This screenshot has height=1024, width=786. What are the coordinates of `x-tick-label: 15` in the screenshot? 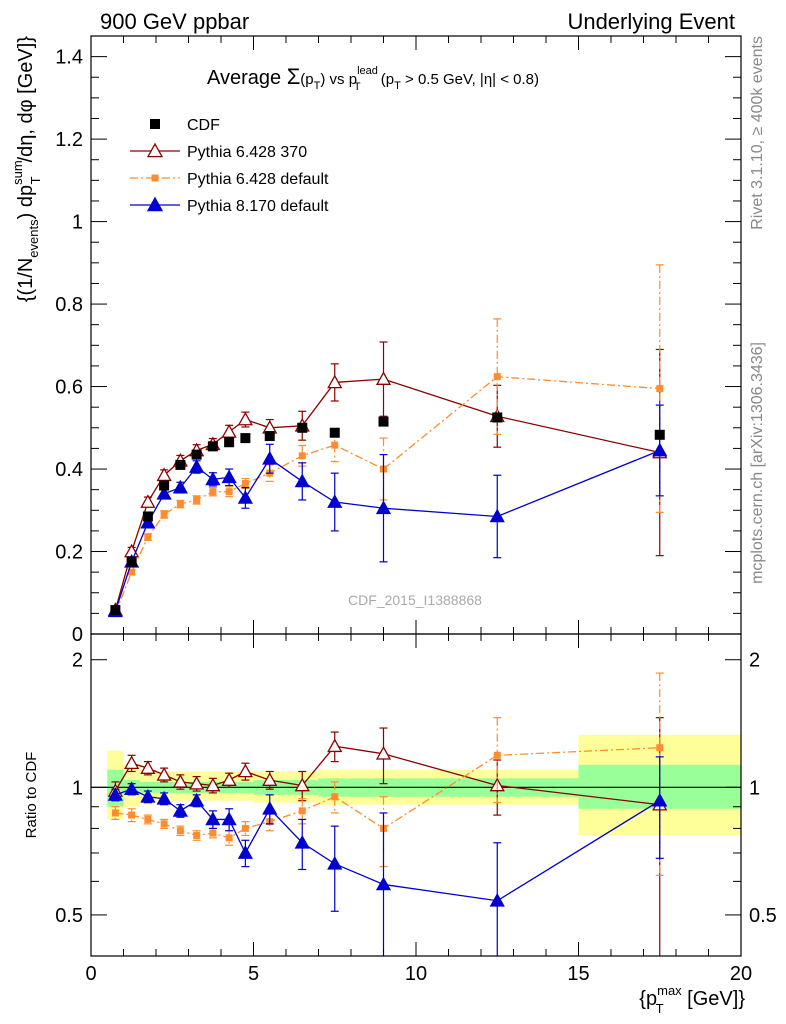 It's located at (578, 974).